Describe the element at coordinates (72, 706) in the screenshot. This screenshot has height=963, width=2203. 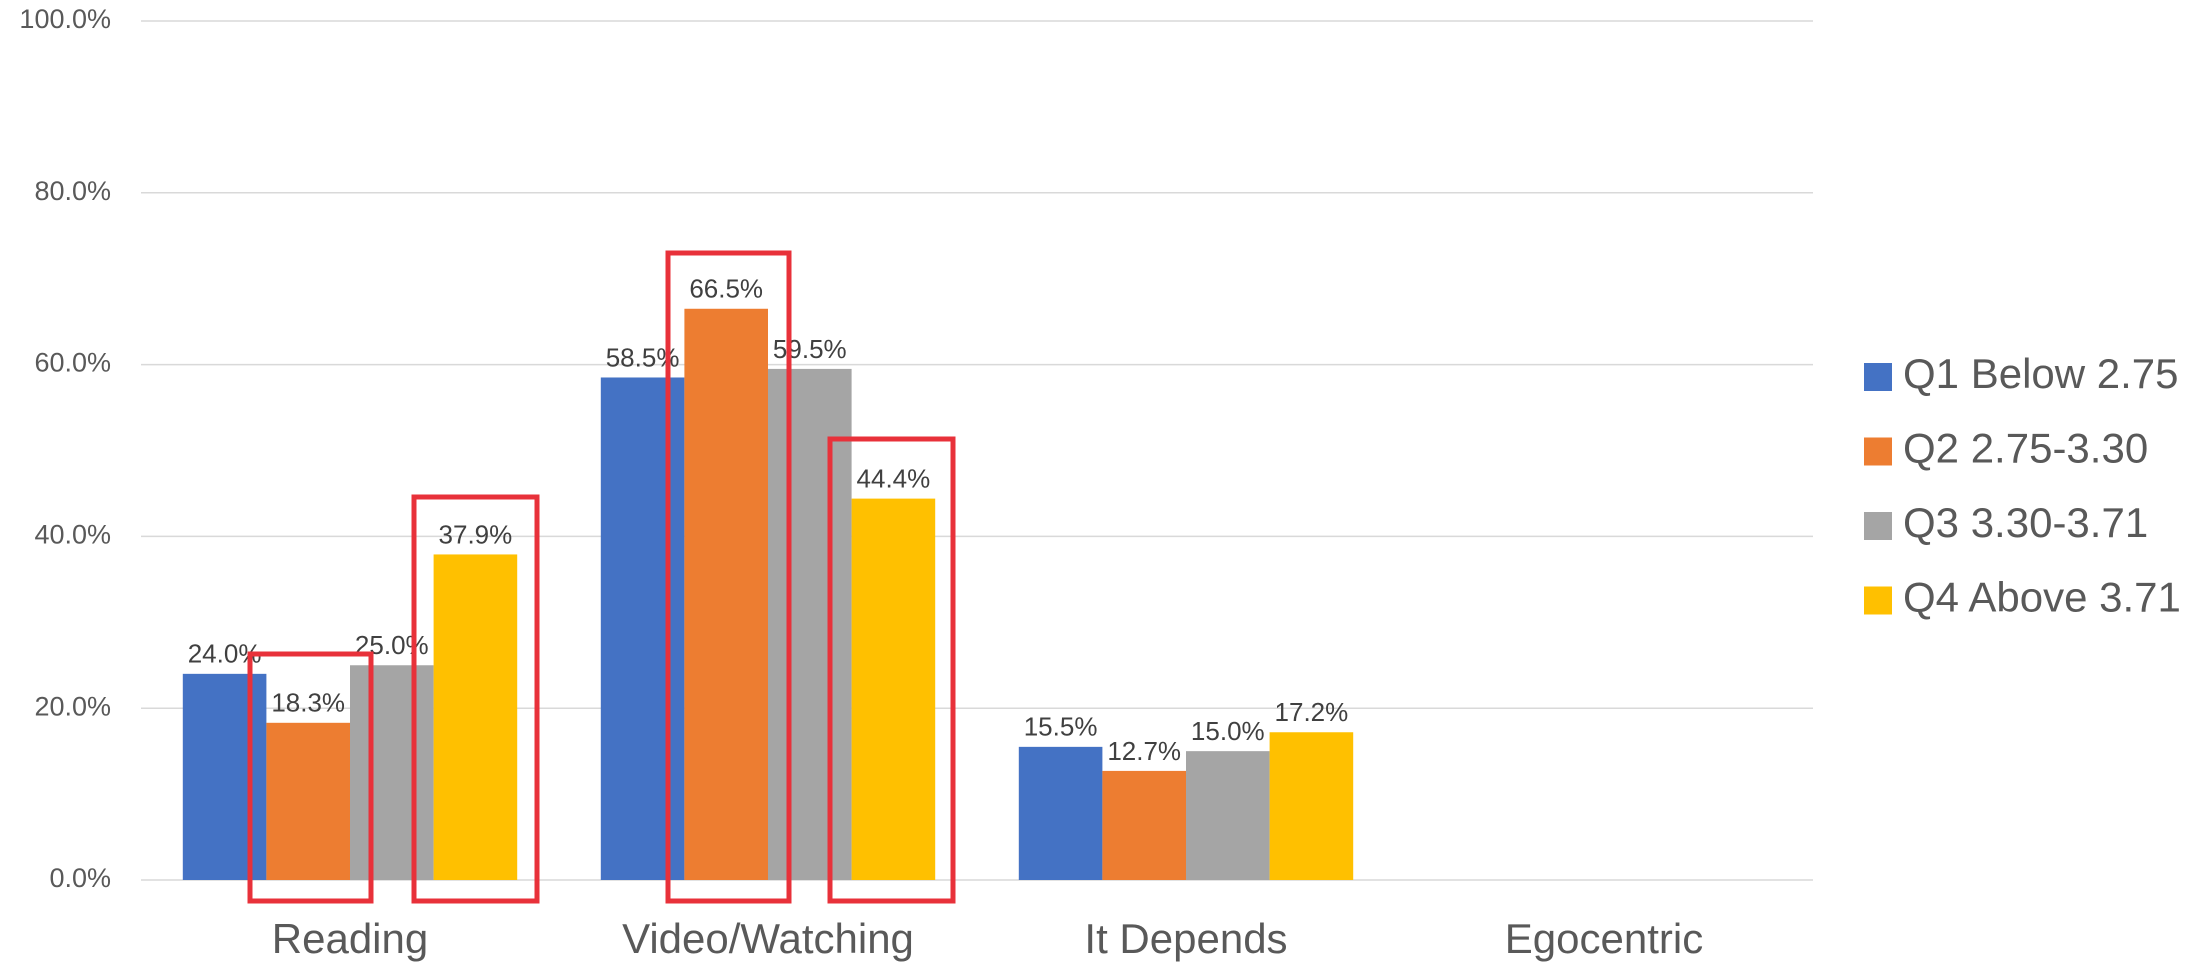
I see `y-tick-label: 20.0%` at that location.